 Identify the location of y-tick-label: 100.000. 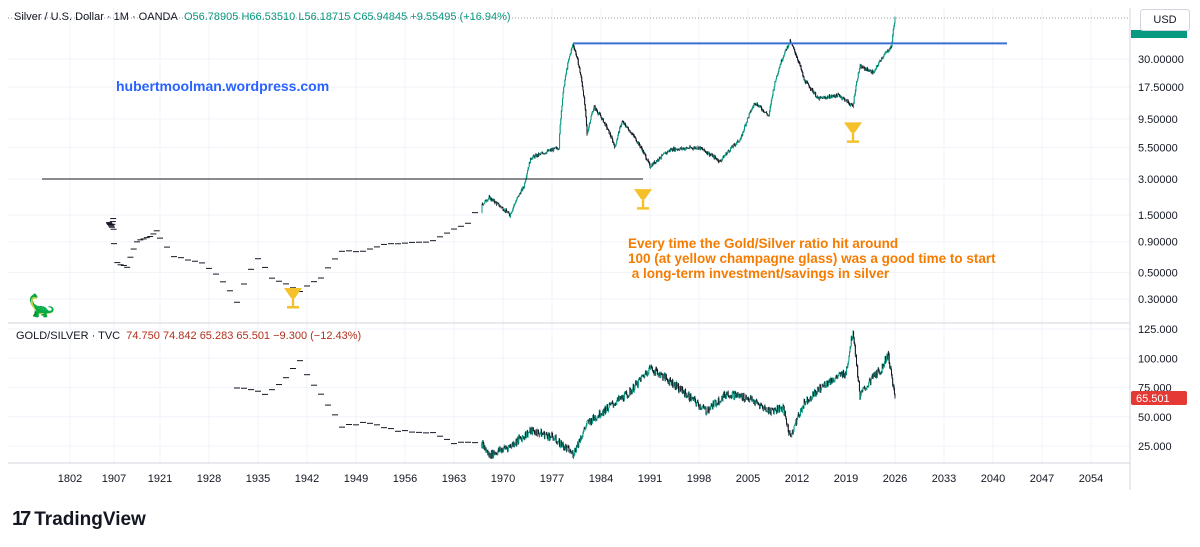
(1158, 359).